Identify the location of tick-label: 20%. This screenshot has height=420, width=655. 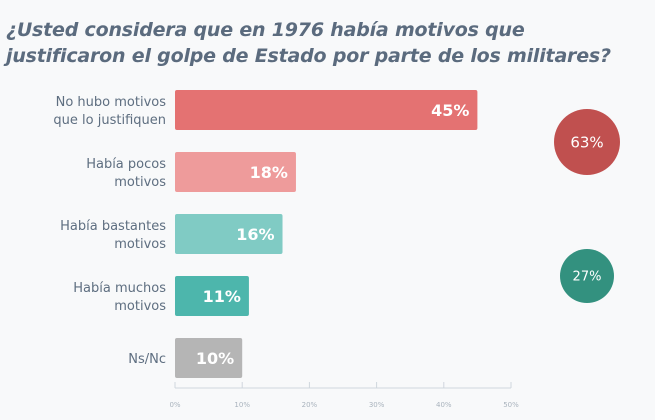
(310, 405).